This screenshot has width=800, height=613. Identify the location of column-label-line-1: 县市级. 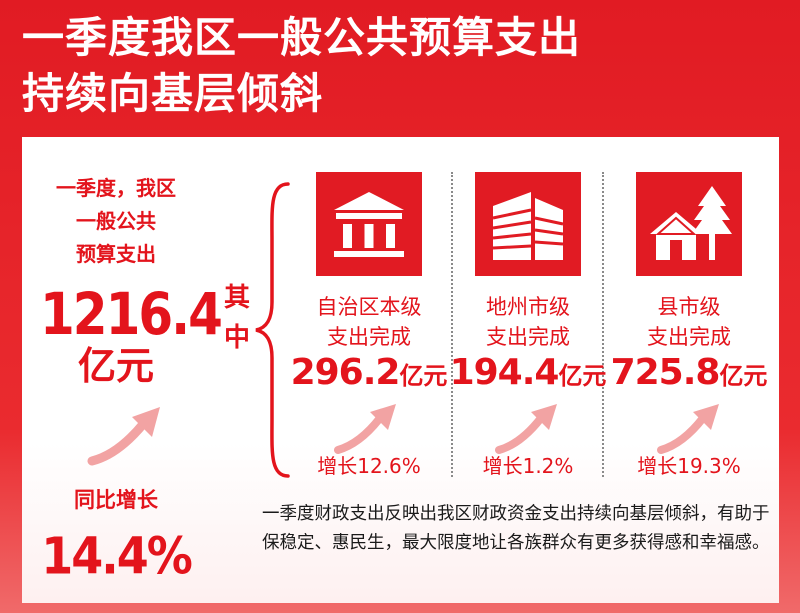
(689, 307).